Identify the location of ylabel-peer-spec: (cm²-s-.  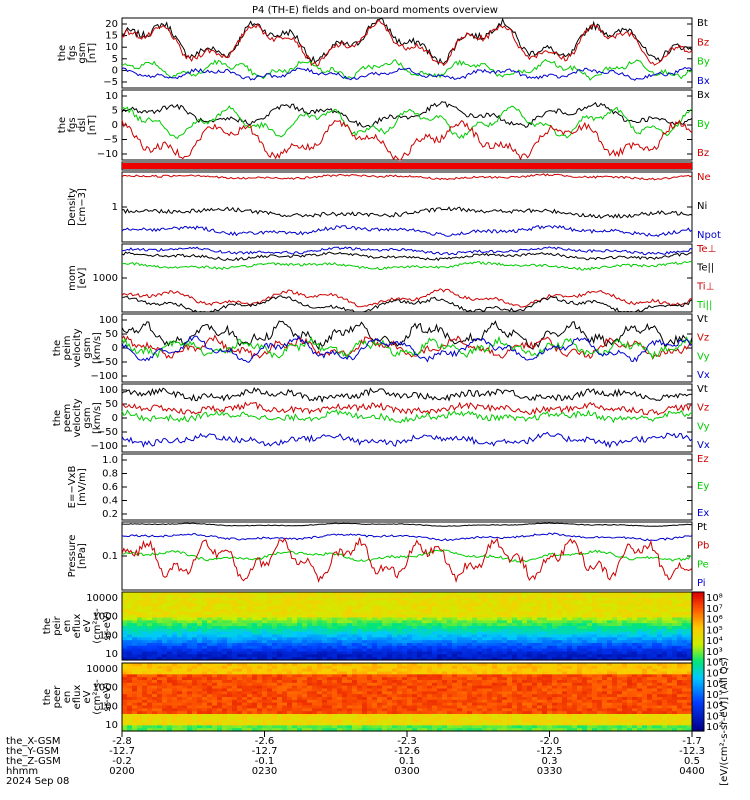
(97, 697).